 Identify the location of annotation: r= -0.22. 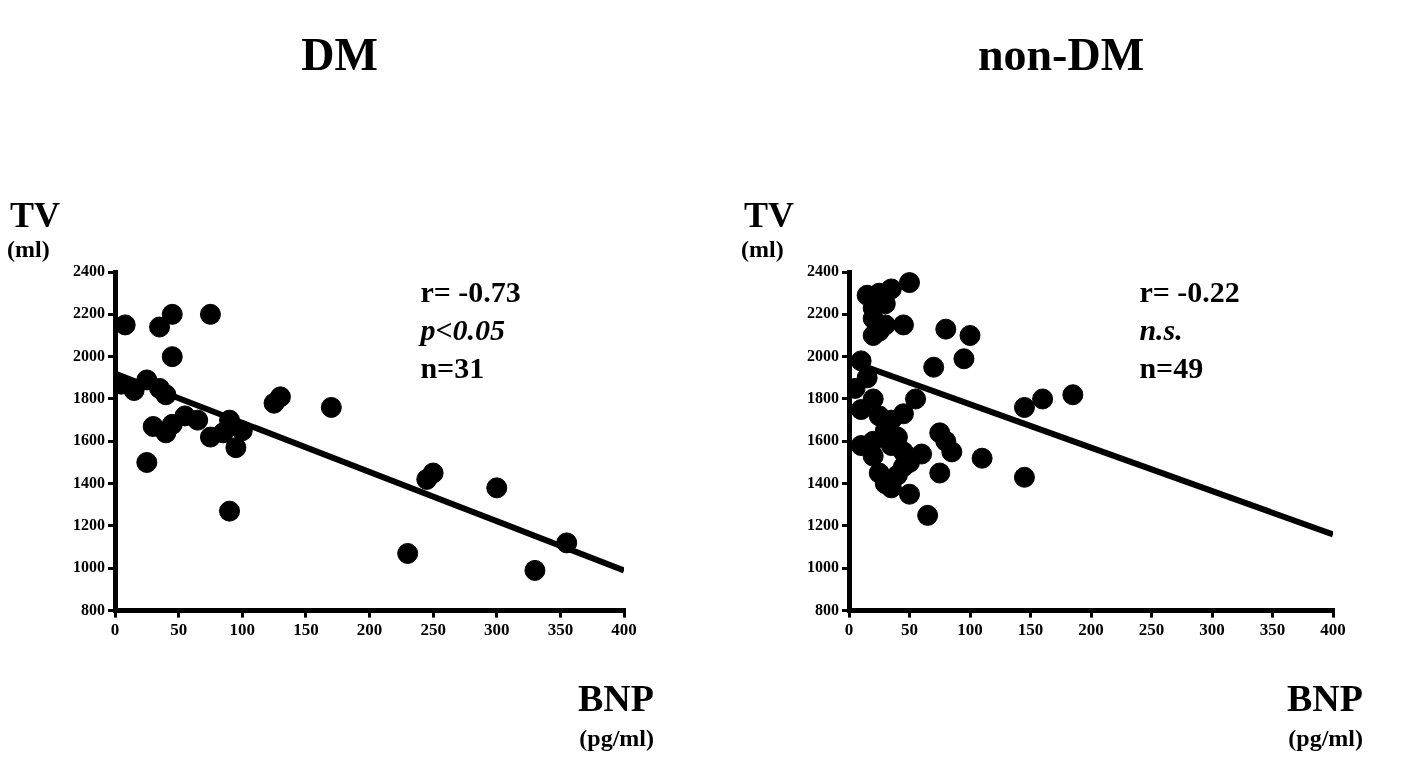
(1189, 291).